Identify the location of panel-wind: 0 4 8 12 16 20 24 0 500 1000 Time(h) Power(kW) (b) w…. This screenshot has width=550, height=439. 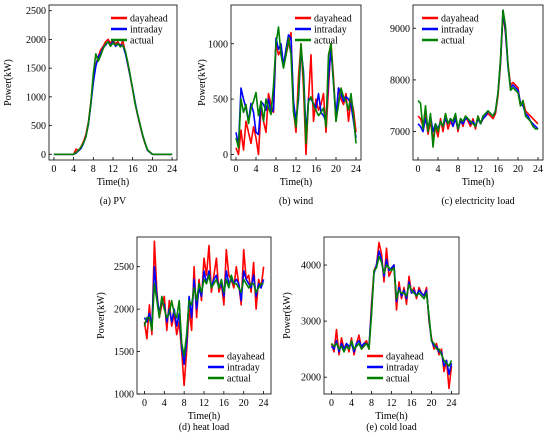
(279, 105).